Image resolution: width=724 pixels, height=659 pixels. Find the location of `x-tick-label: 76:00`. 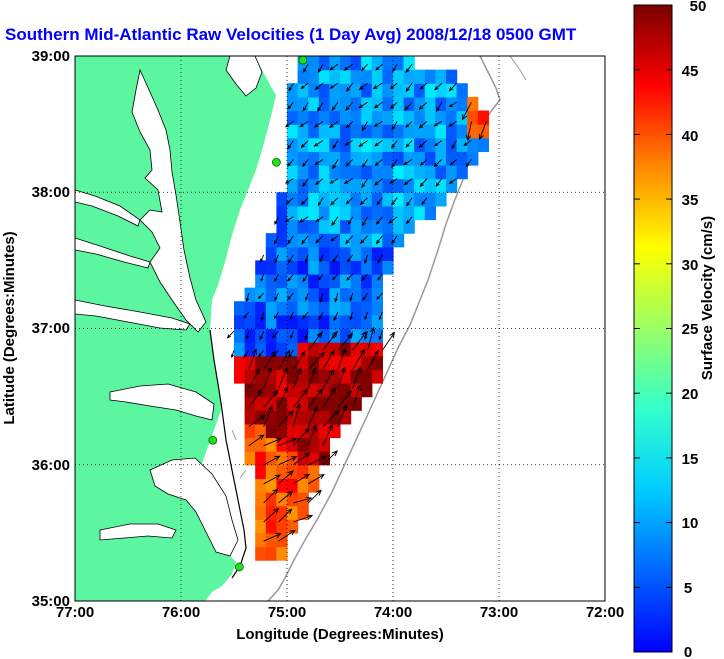

x-tick-label: 76:00 is located at coordinates (181, 612).